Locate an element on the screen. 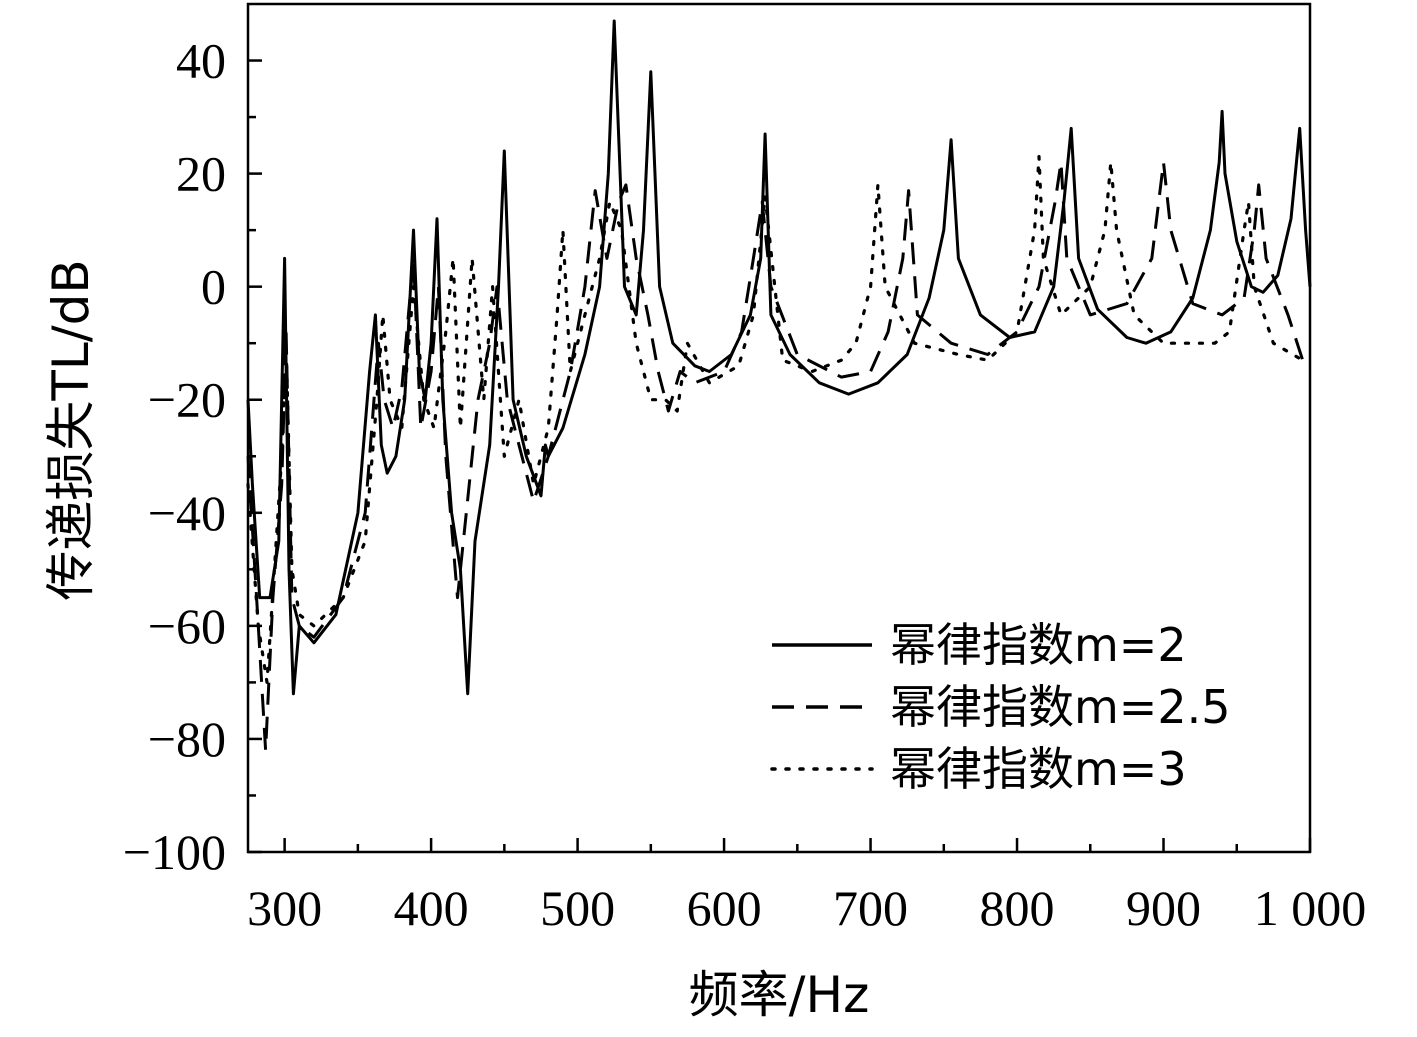 The width and height of the screenshot is (1417, 1037). legend: 幂律指数m=2 幂律指数m=2.5 幂律指数m=3 is located at coordinates (1000, 707).